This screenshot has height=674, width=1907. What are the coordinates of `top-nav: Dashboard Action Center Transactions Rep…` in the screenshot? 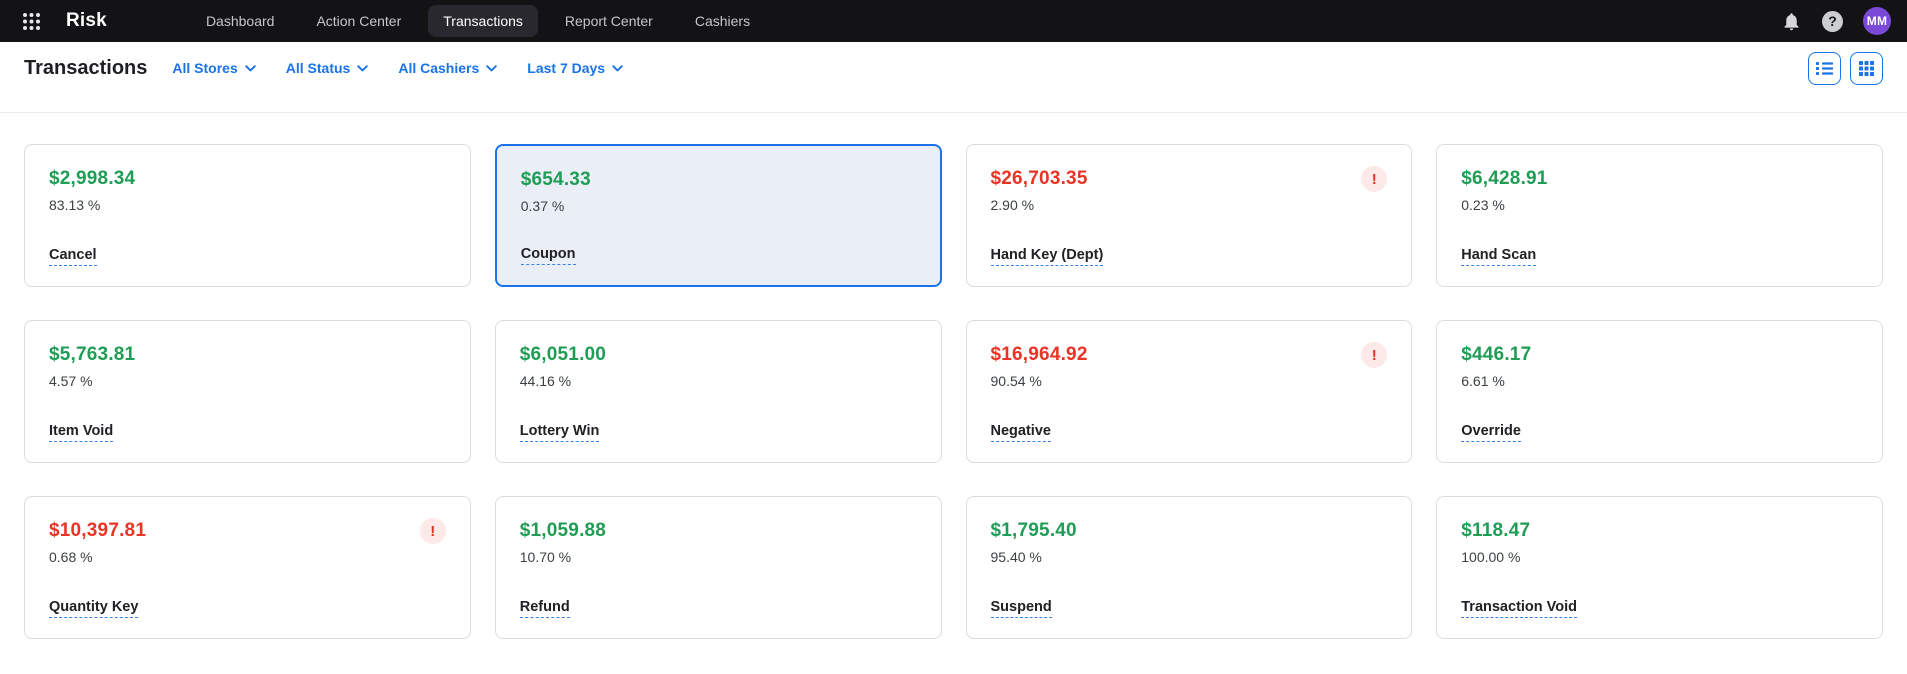 It's located at (478, 21).